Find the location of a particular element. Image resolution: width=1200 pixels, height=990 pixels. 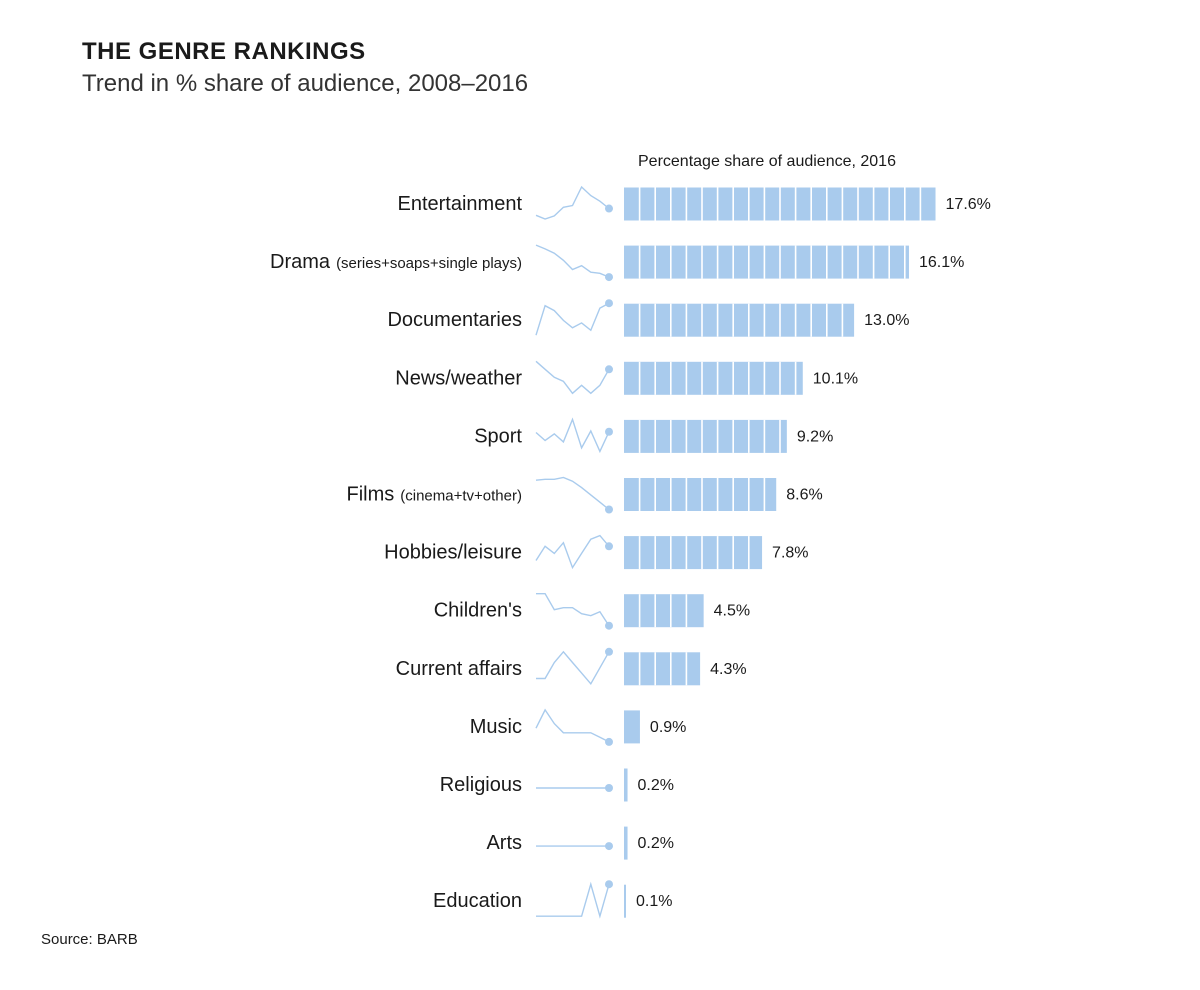

source-note: Source: BARB is located at coordinates (89, 939).